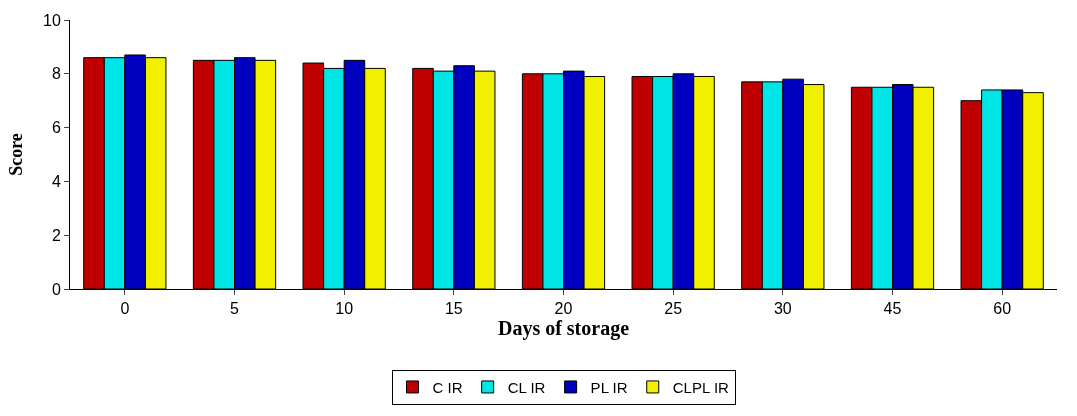 Image resolution: width=1077 pixels, height=416 pixels. Describe the element at coordinates (56, 181) in the screenshot. I see `y-tick-label: 4` at that location.